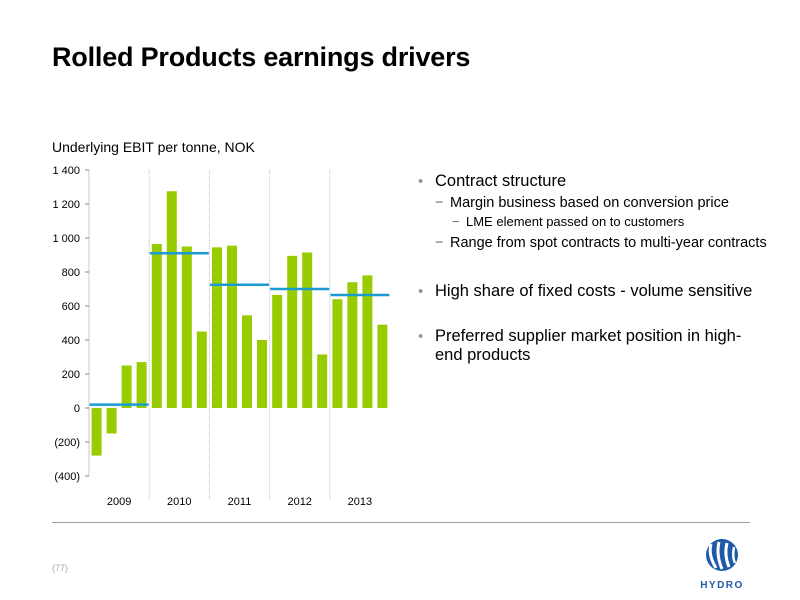  I want to click on x-tick-label: 2011, so click(240, 502).